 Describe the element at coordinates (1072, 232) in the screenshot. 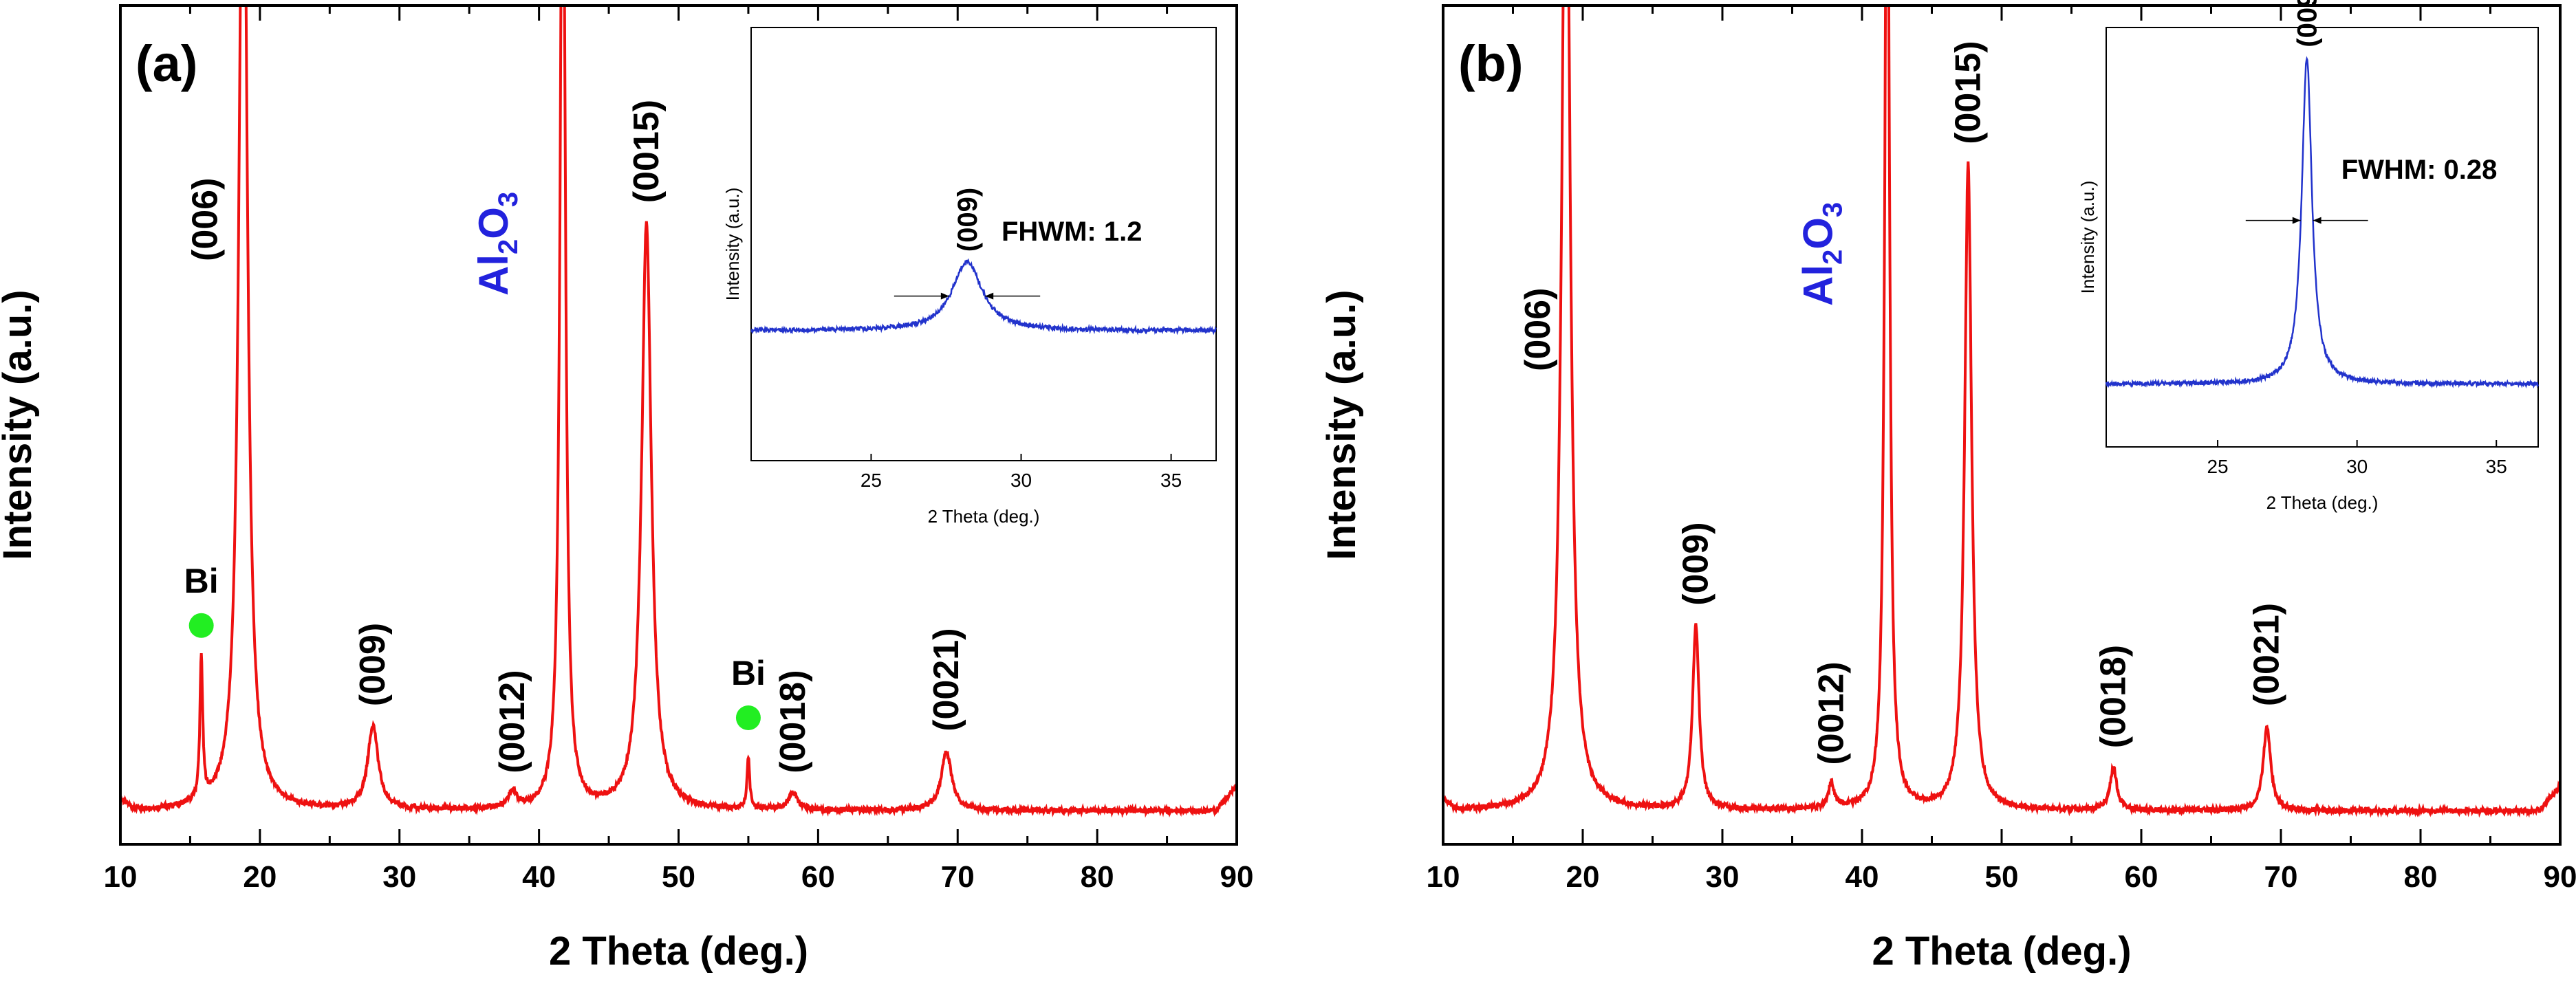

I see `fwhm-label: FHWM: 1.2` at that location.